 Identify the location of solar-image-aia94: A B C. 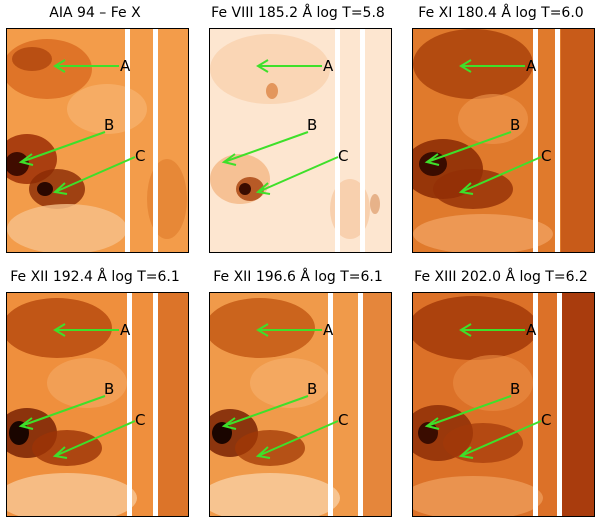
(97, 140).